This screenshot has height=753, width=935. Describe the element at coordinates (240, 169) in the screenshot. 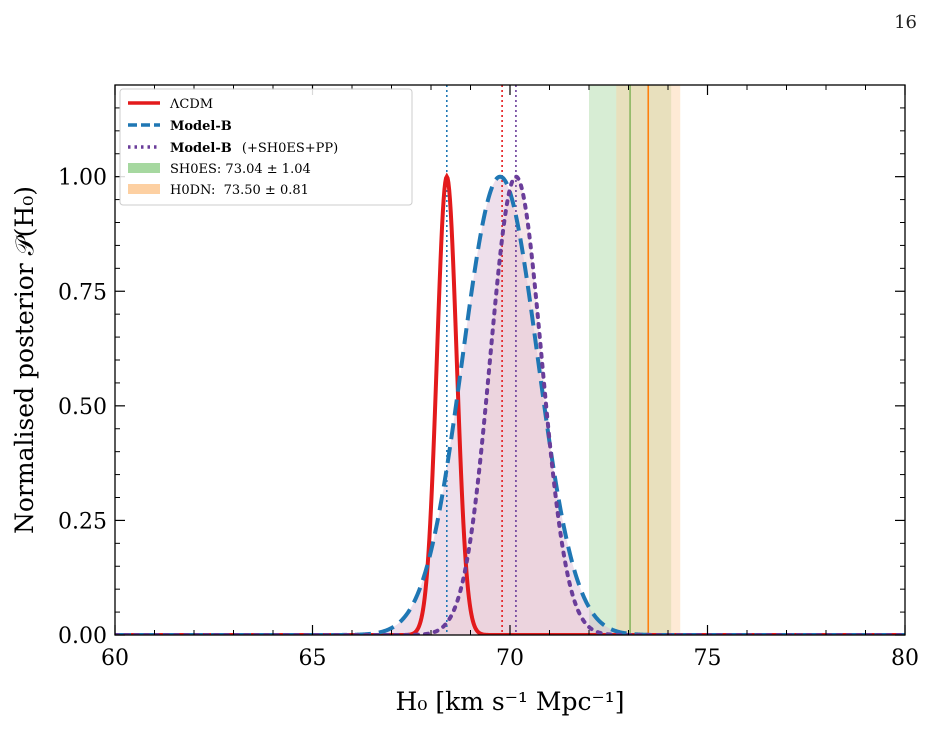

I see `legend-label-shoes: SH0ES: 73.04 ± 1.04` at that location.